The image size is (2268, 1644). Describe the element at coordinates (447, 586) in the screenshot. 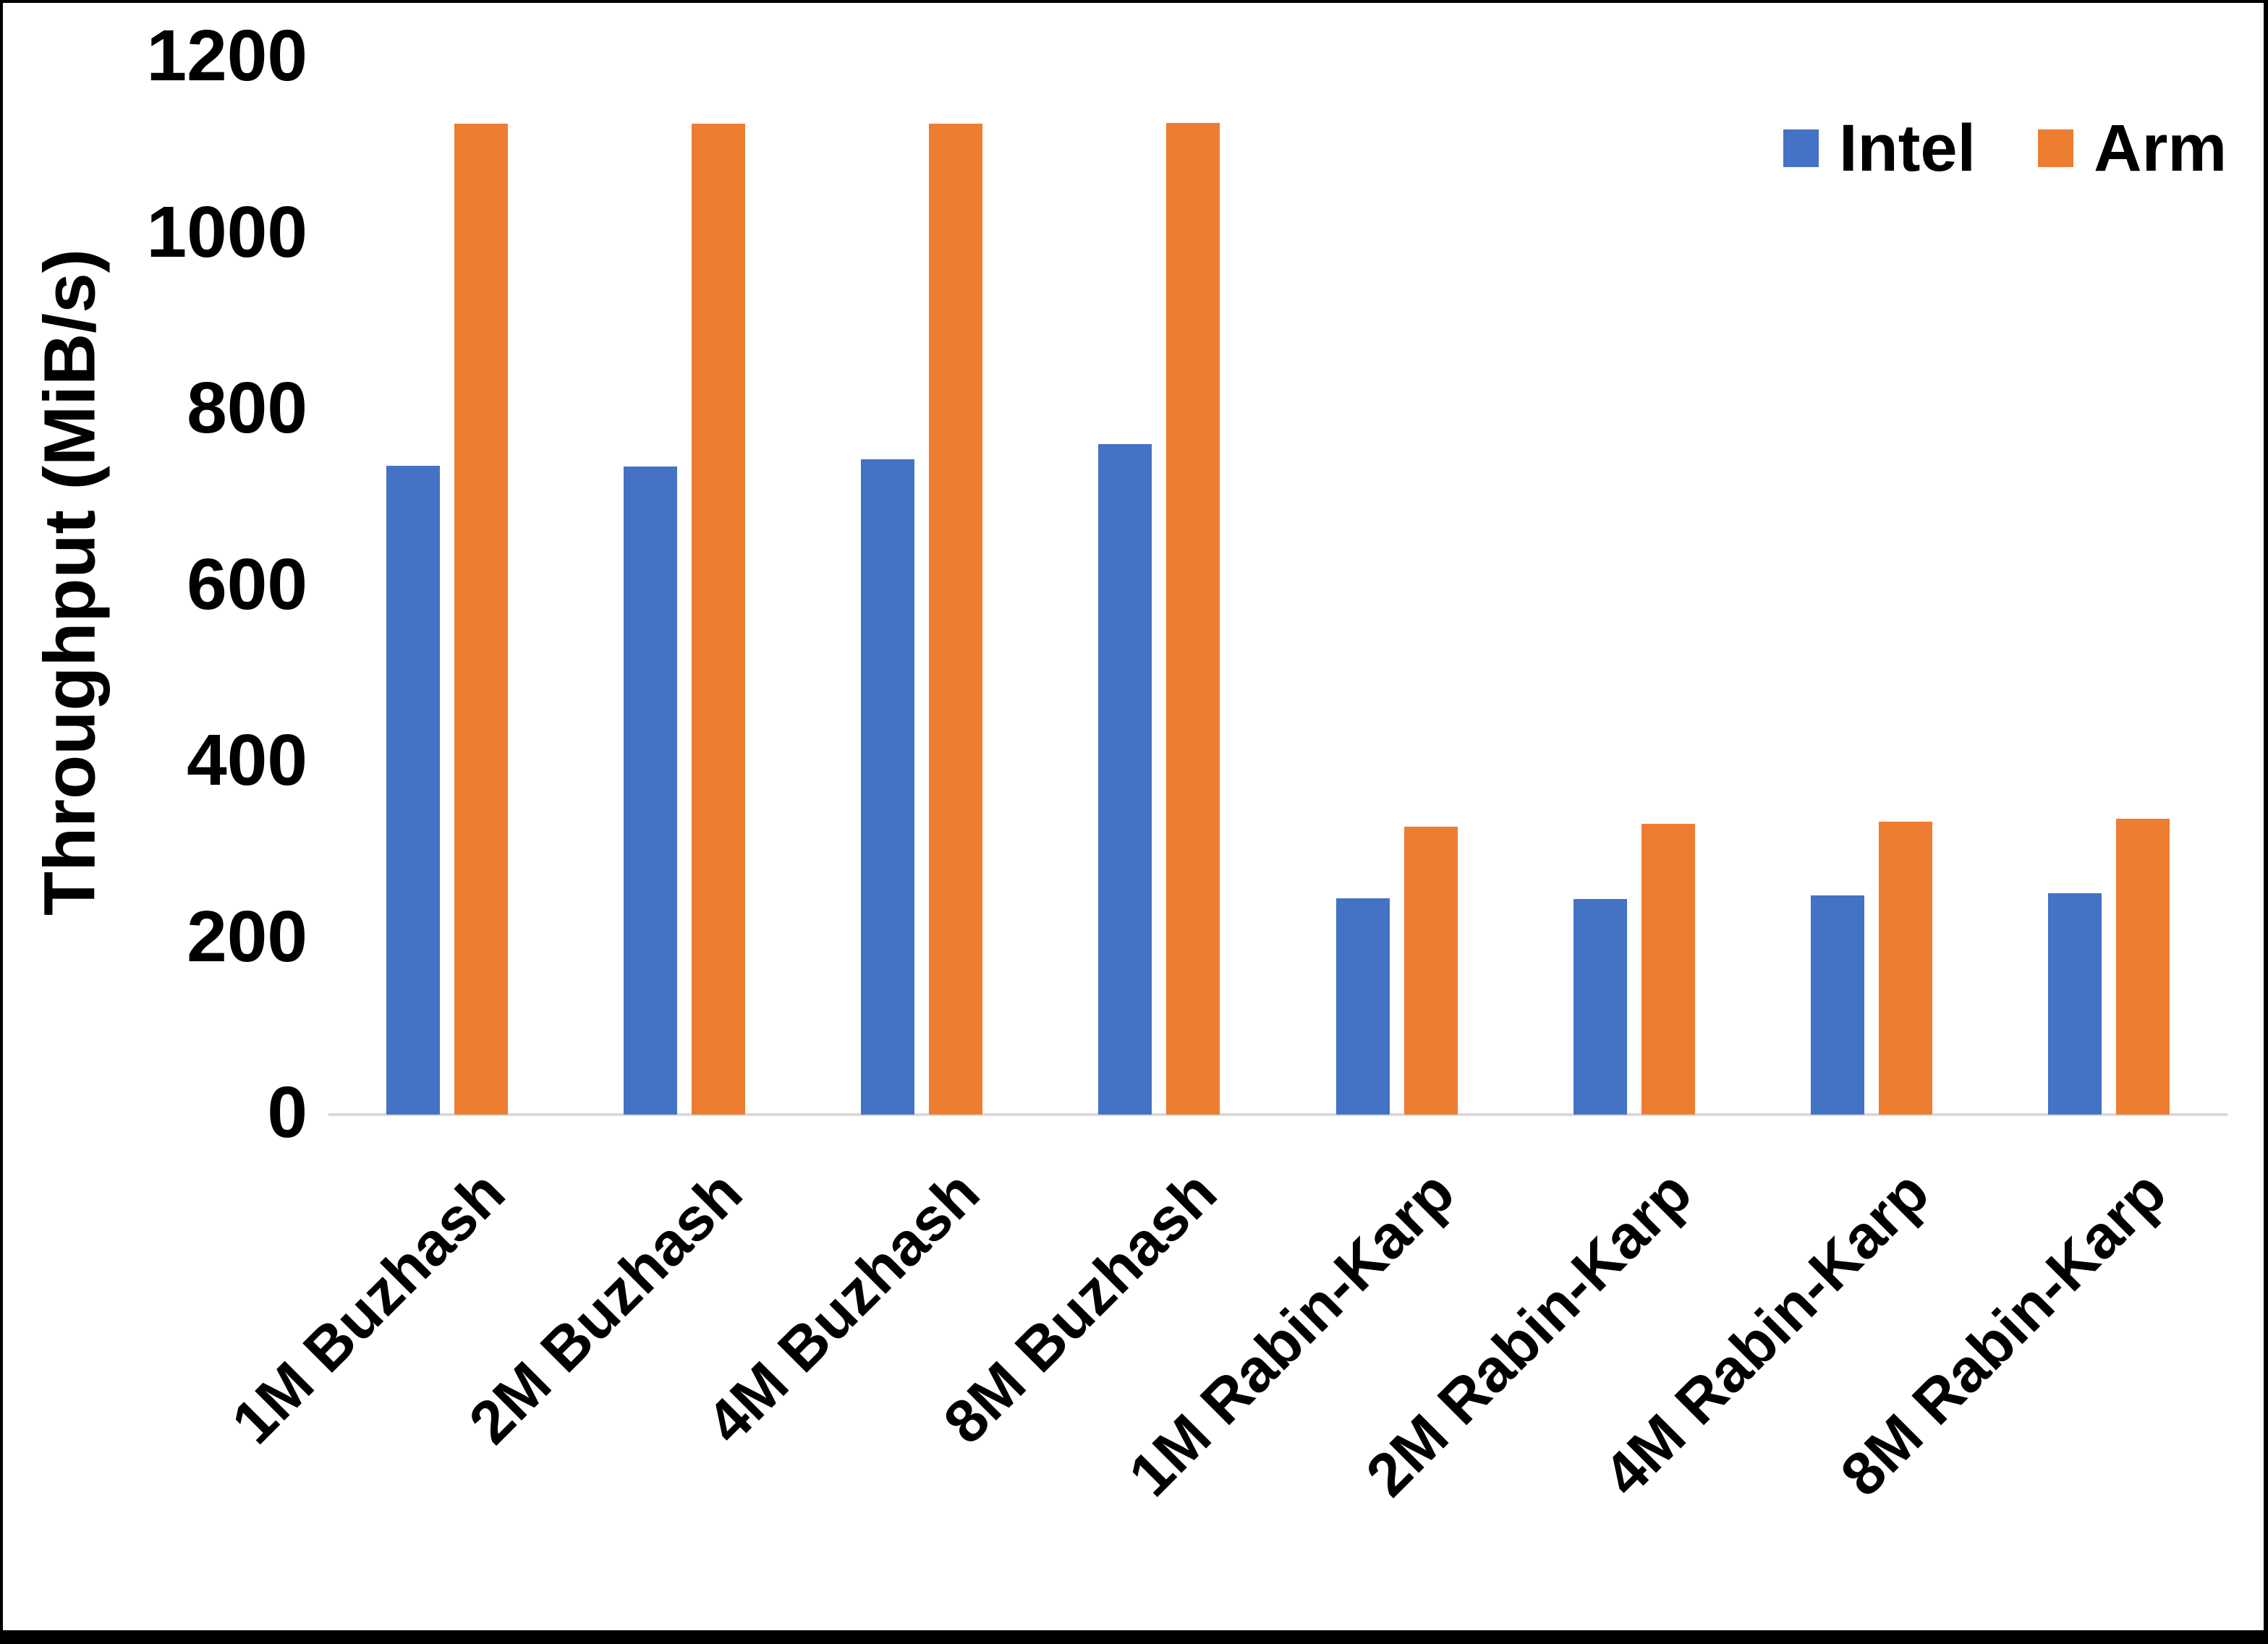

I see `bar-group-1m-buzhash` at that location.